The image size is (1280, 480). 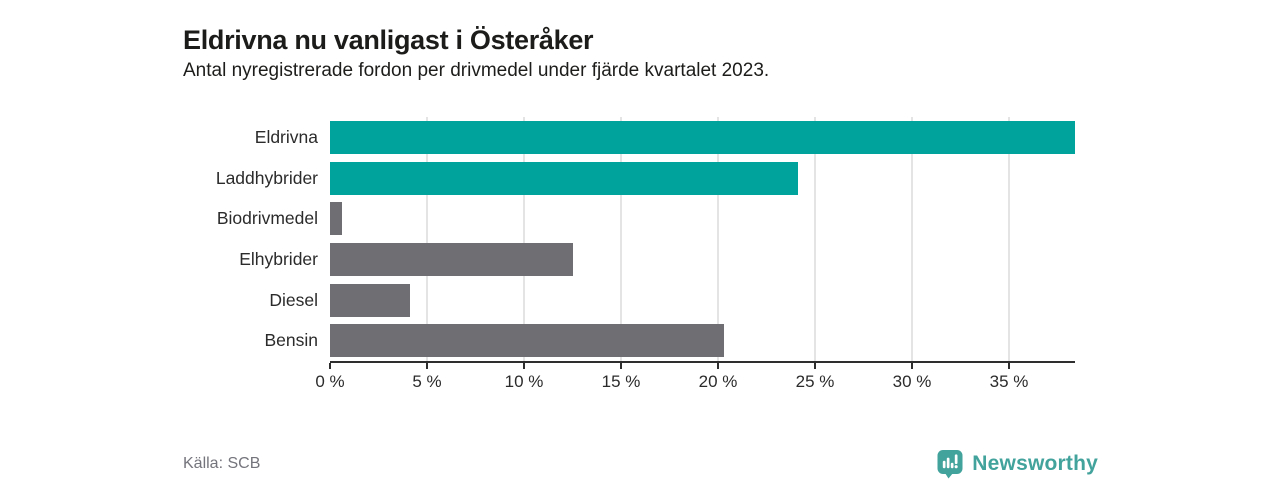 I want to click on bar-bensin, so click(x=527, y=341).